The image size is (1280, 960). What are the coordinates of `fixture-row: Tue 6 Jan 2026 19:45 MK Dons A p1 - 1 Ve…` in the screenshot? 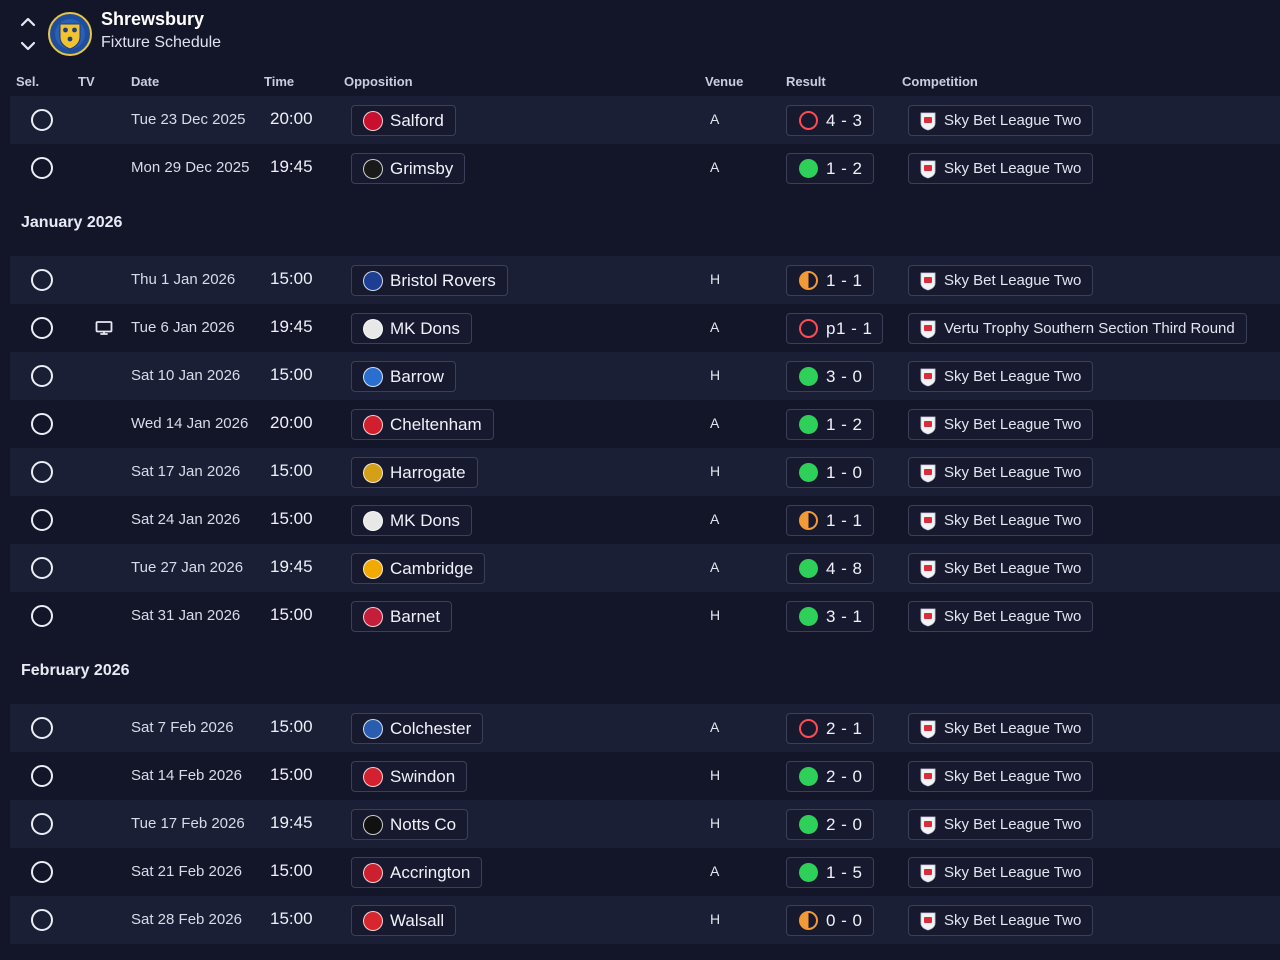 It's located at (645, 328).